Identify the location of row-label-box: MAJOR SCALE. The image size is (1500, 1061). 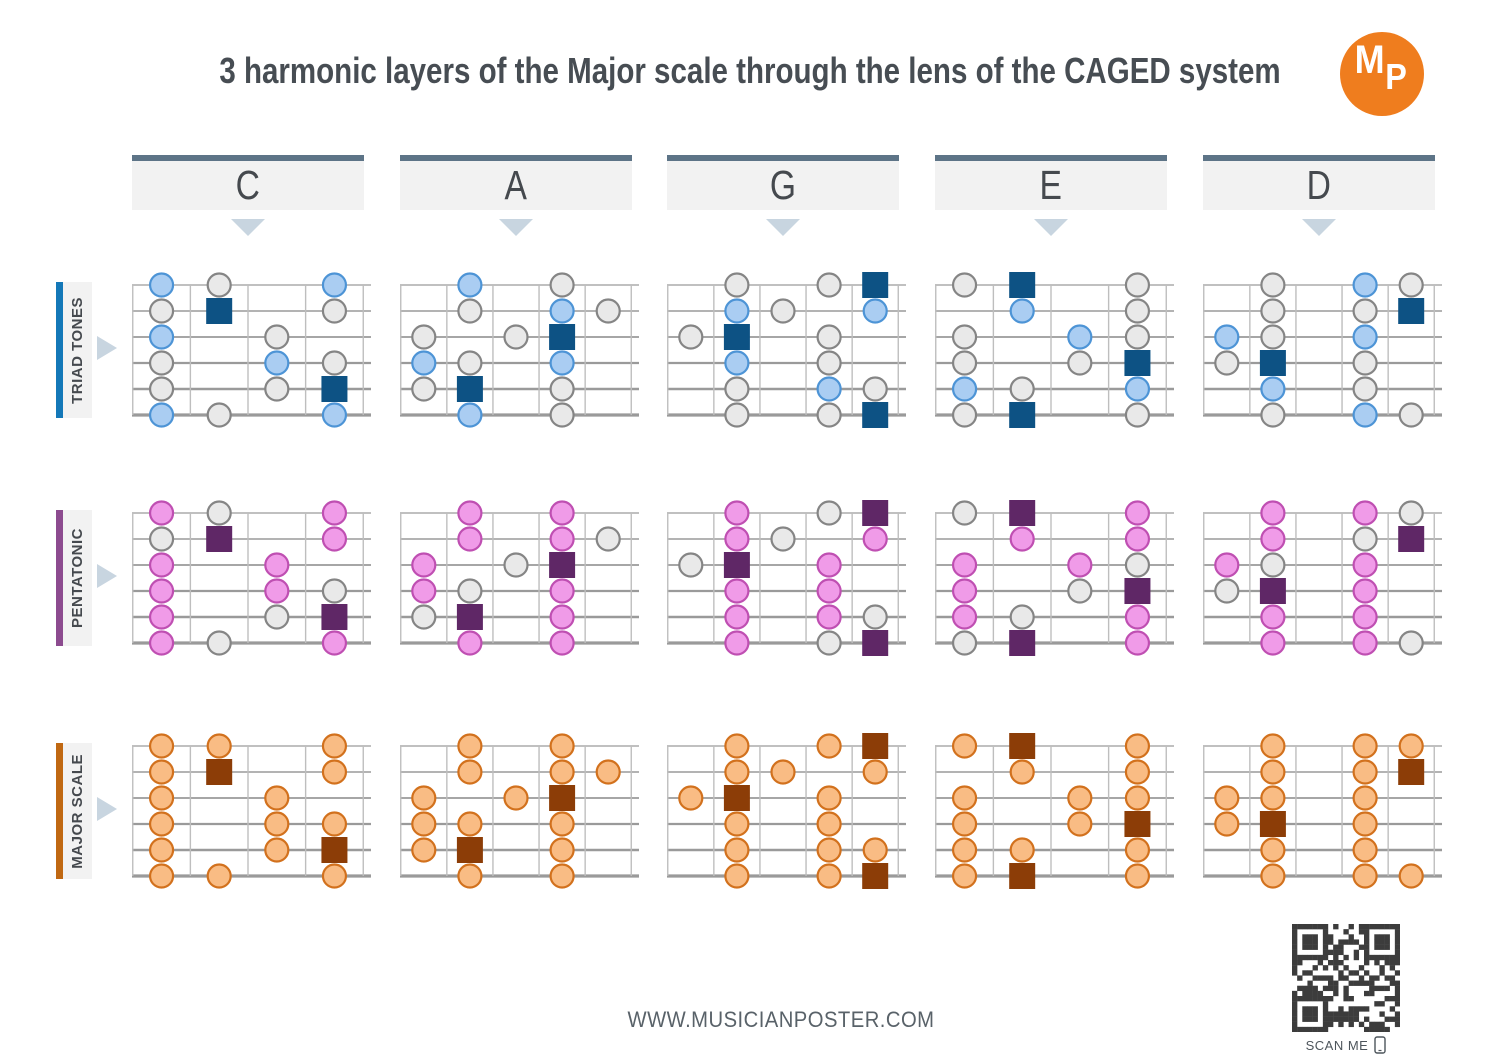
(77, 811).